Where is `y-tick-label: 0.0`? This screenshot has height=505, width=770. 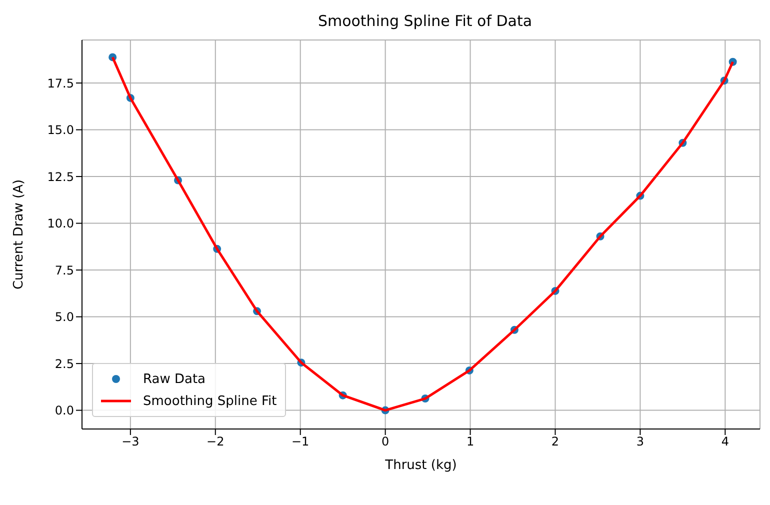 y-tick-label: 0.0 is located at coordinates (64, 411).